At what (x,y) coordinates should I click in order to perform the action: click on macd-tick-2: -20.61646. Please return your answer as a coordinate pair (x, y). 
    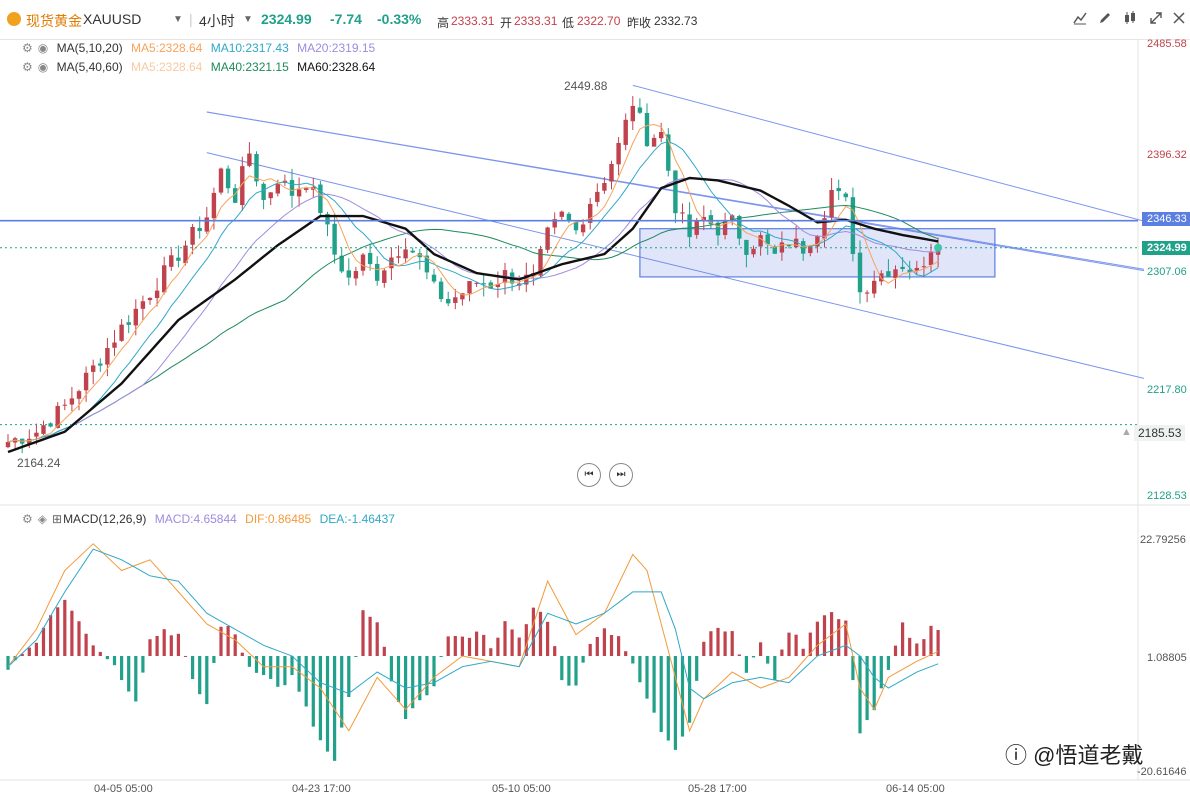
    Looking at the image, I should click on (1162, 772).